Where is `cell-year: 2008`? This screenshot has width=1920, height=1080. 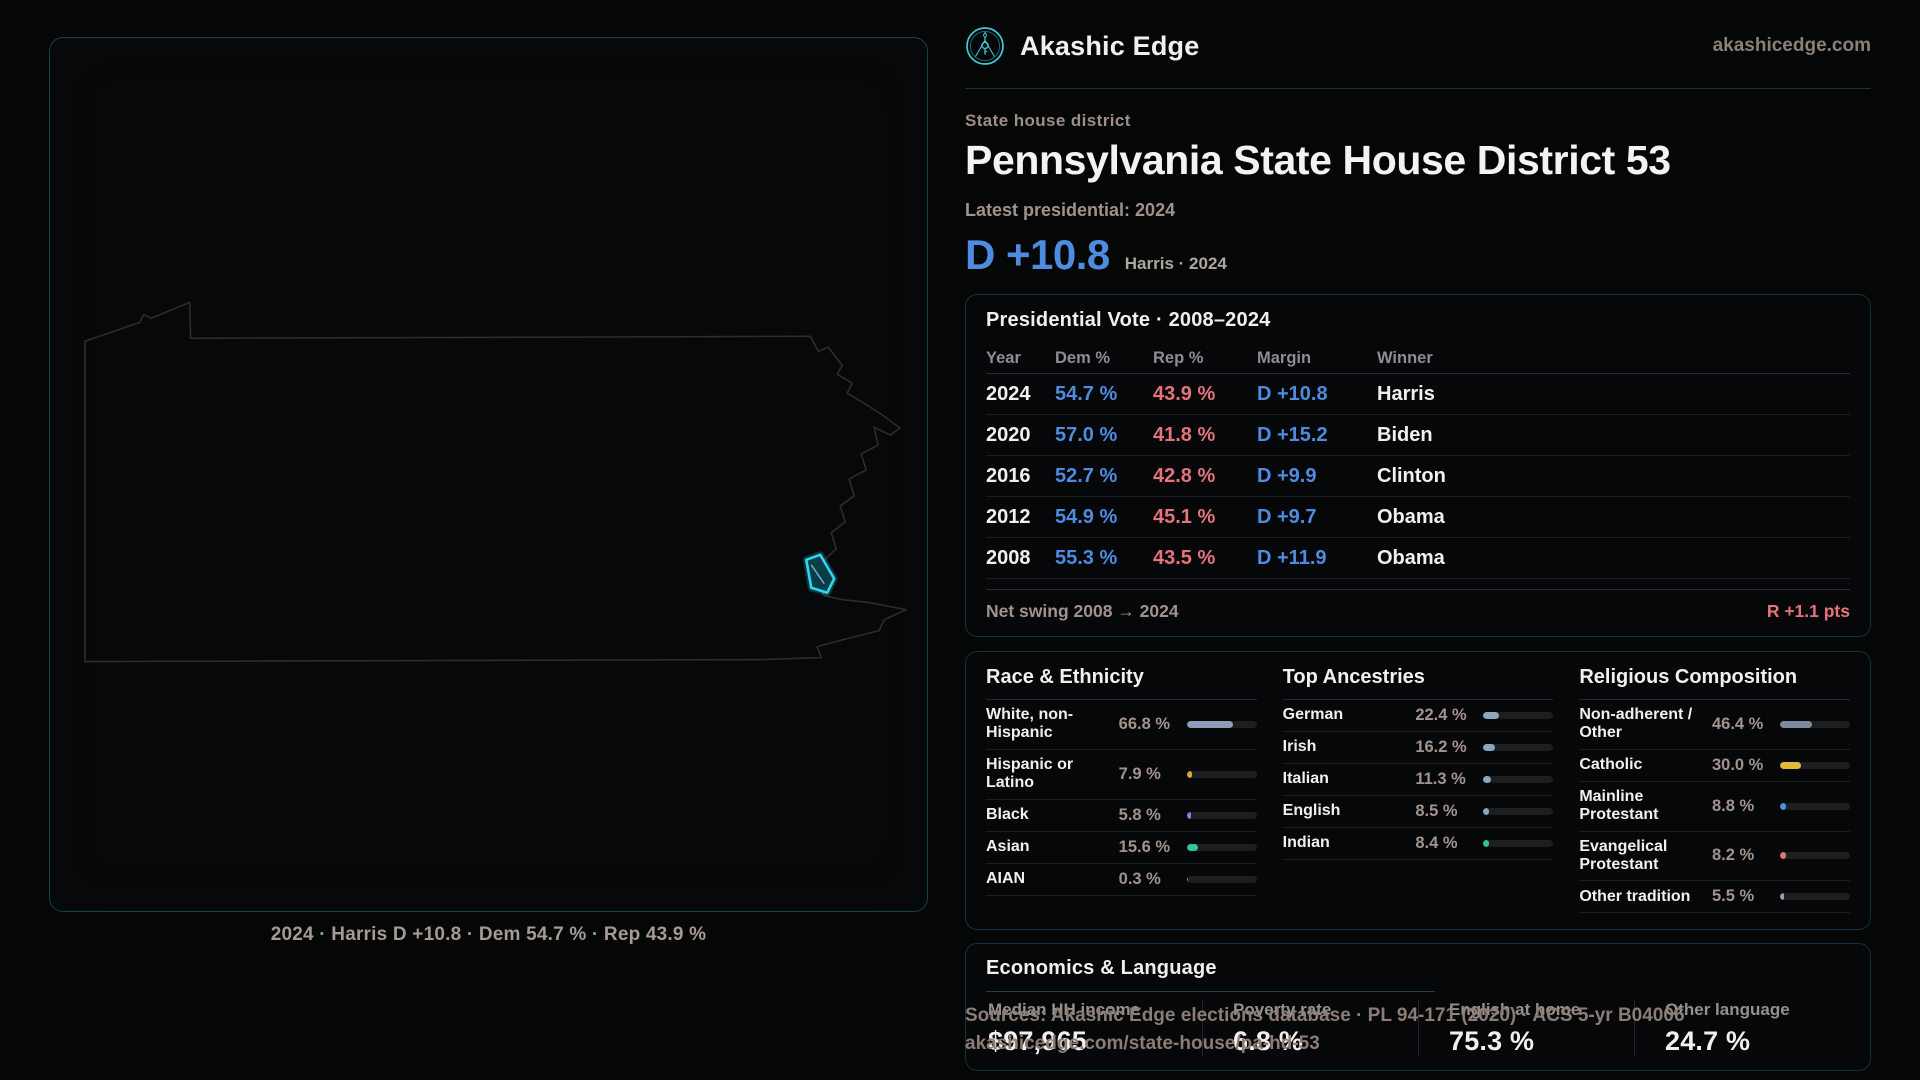 cell-year: 2008 is located at coordinates (1008, 557).